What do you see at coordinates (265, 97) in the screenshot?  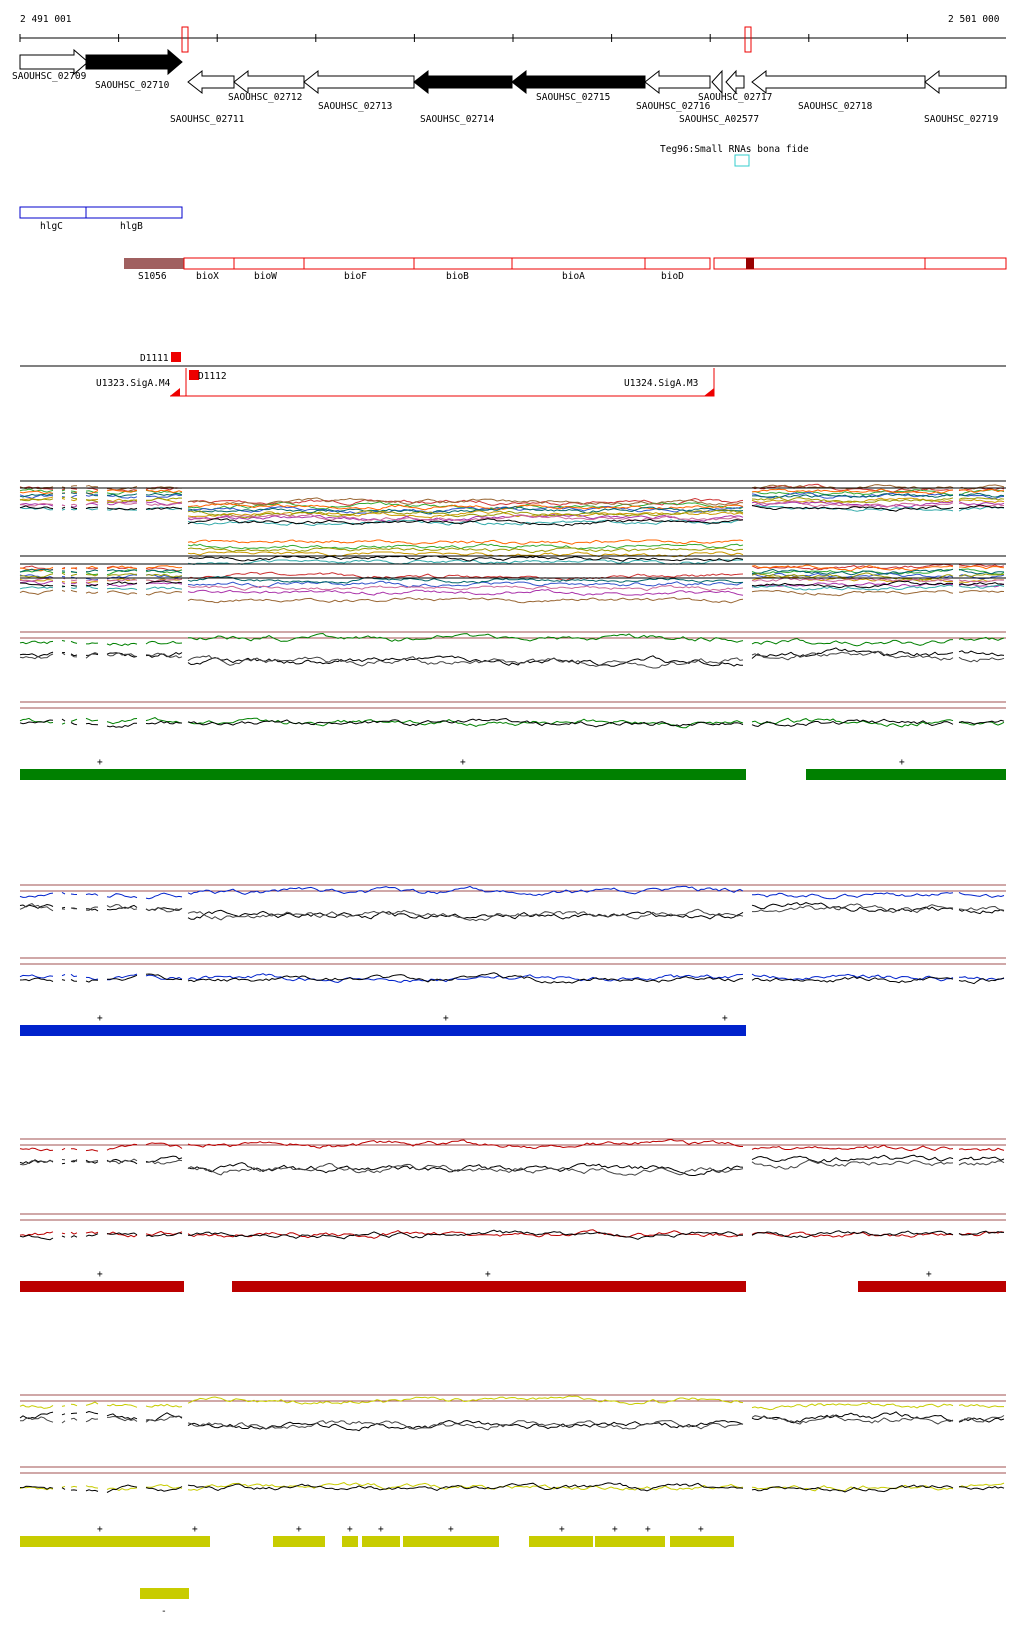 I see `gene-label-02712: SAOUHSC_02712` at bounding box center [265, 97].